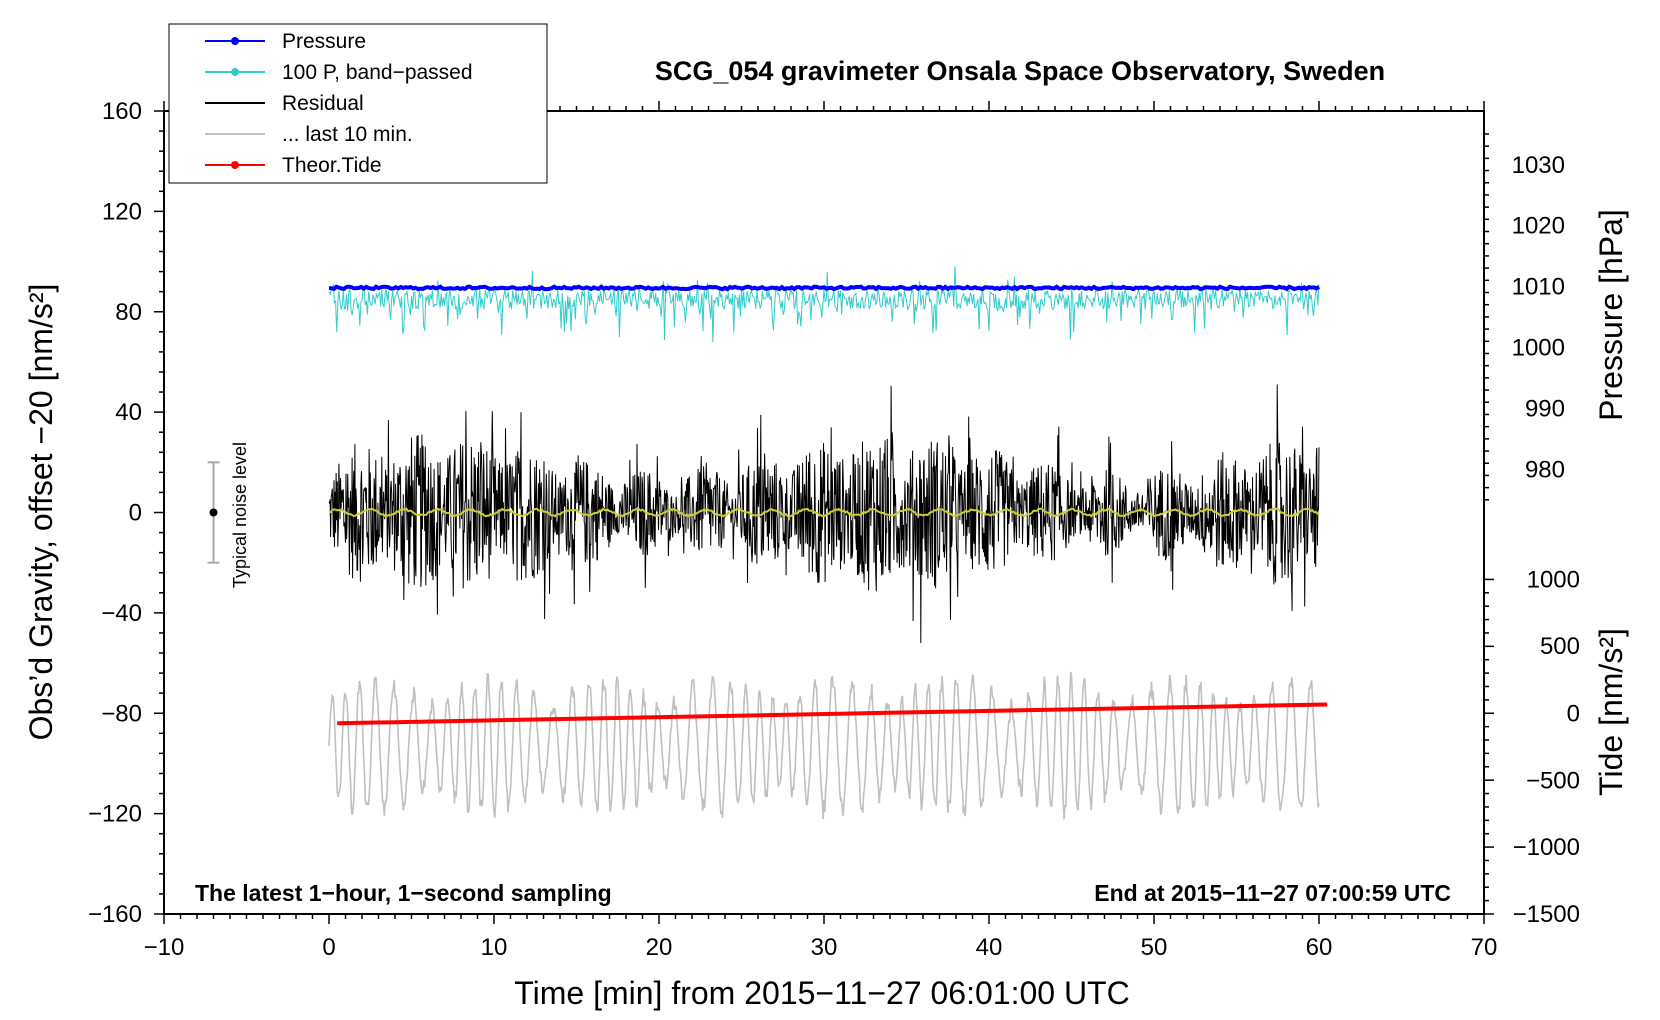 This screenshot has height=1020, width=1660. Describe the element at coordinates (115, 513) in the screenshot. I see `y-tick-labels-left: 160 120 80 40 0 −40 −80 −120 −160` at that location.